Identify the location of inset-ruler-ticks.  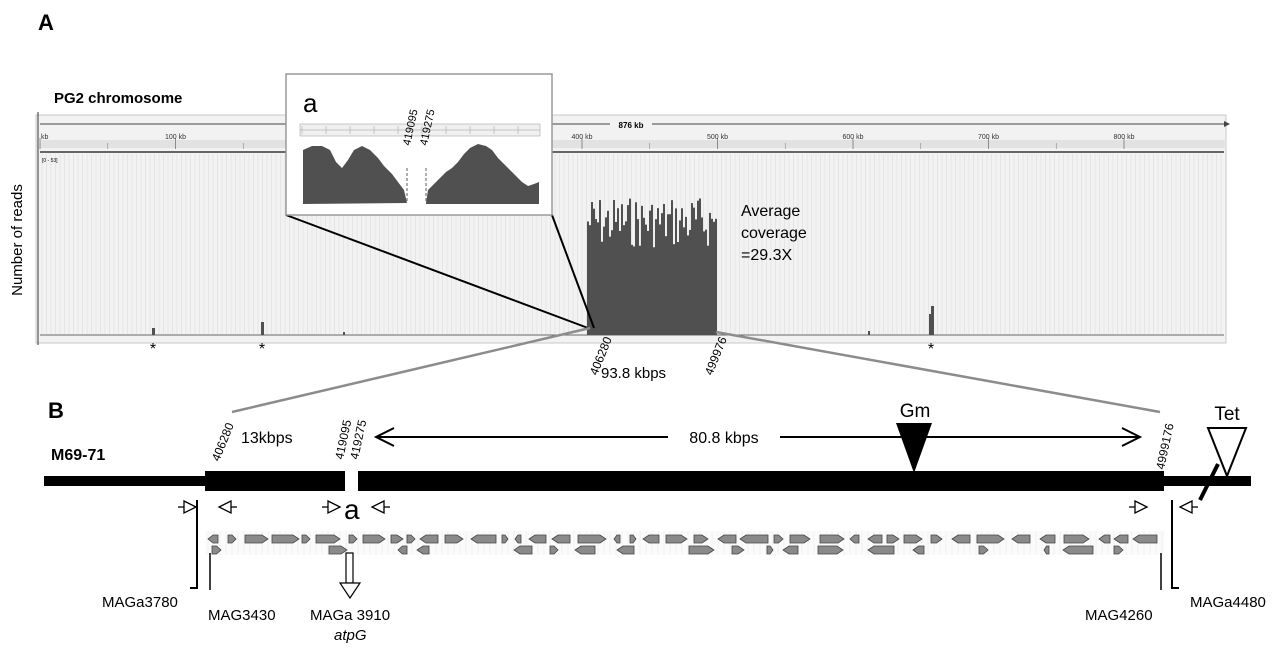
(410, 130).